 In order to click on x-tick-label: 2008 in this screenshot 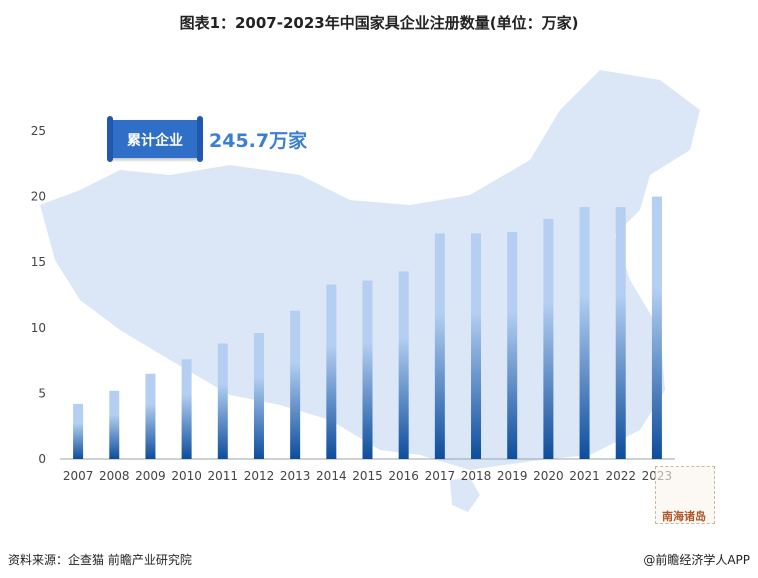, I will do `click(114, 476)`.